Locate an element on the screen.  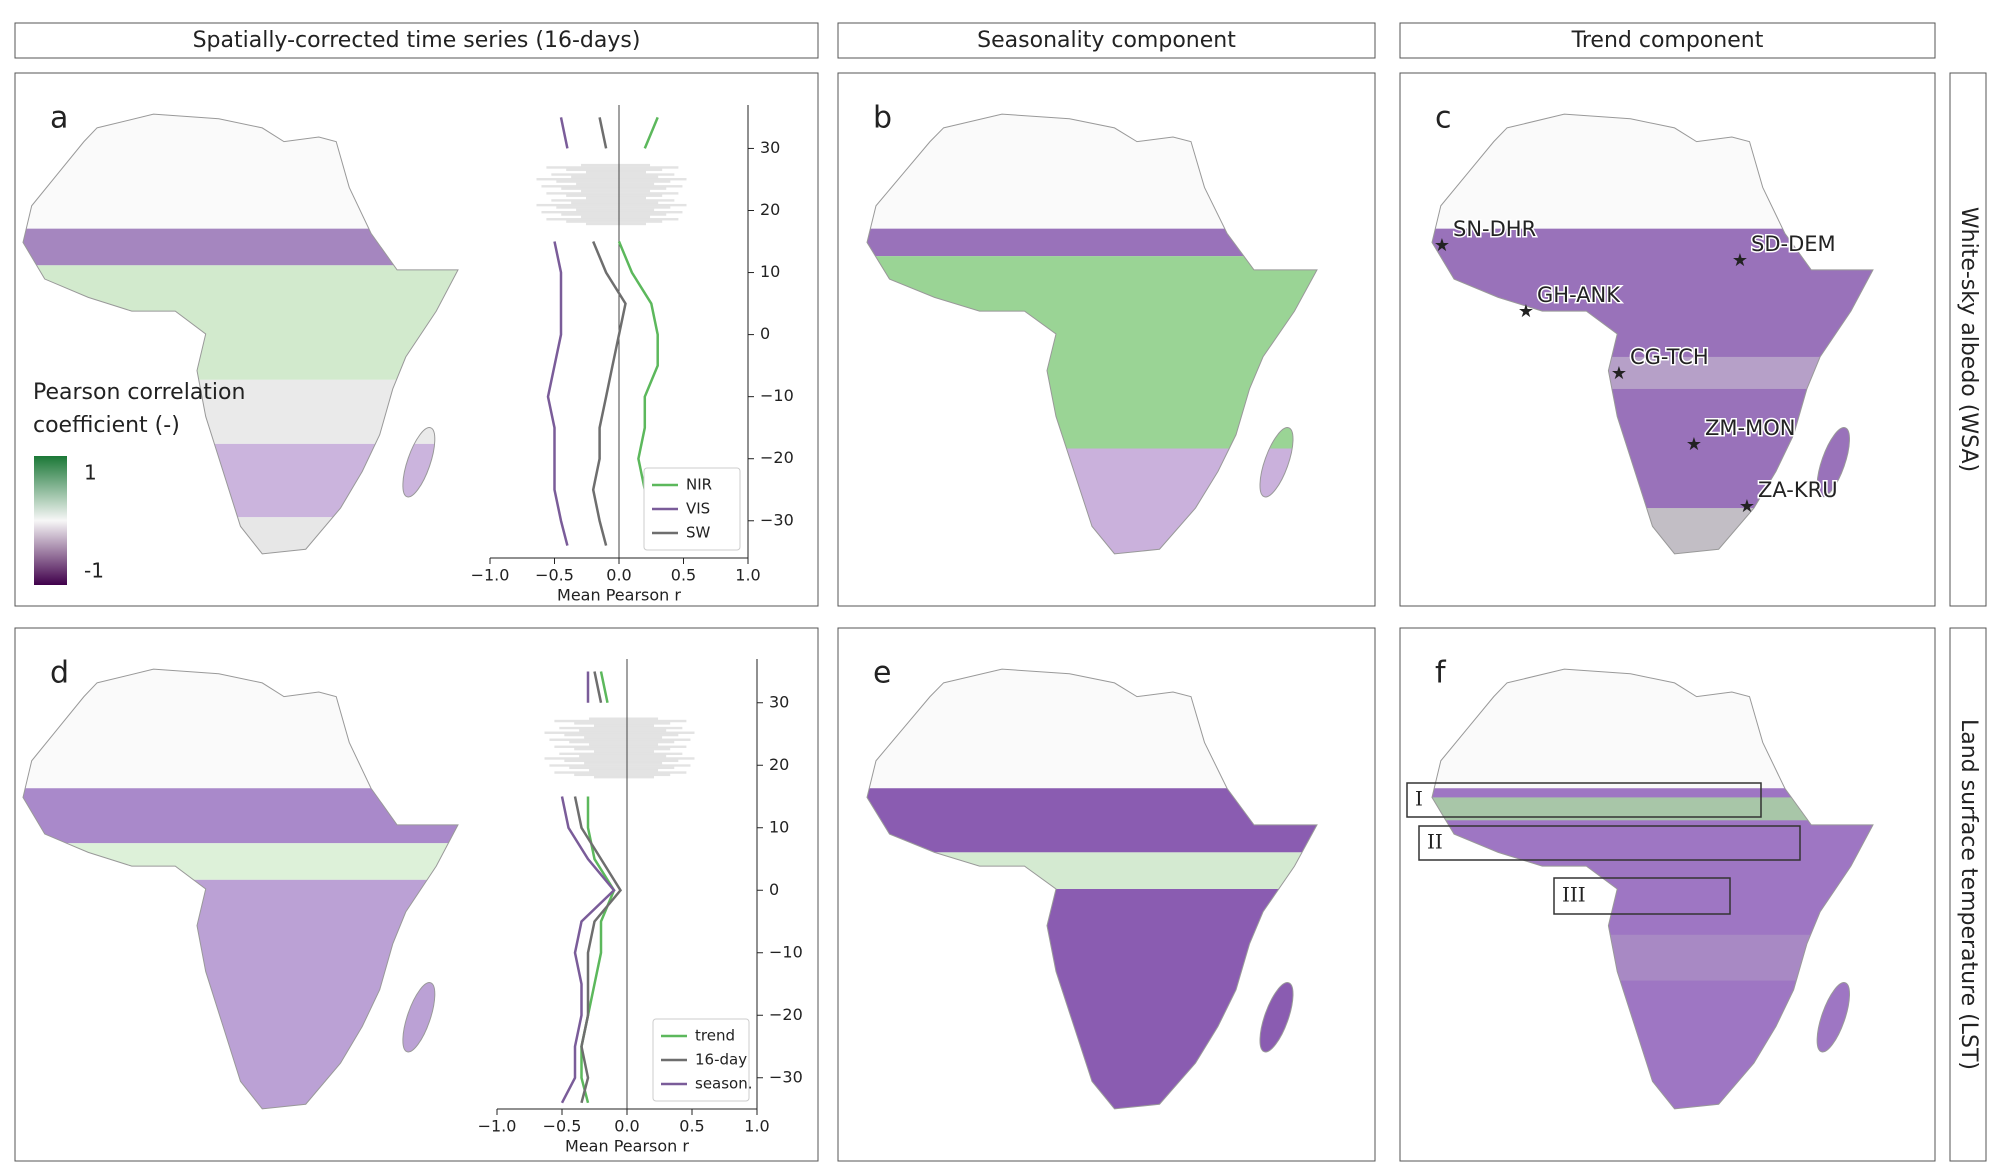
header-box is located at coordinates (1667, 40).